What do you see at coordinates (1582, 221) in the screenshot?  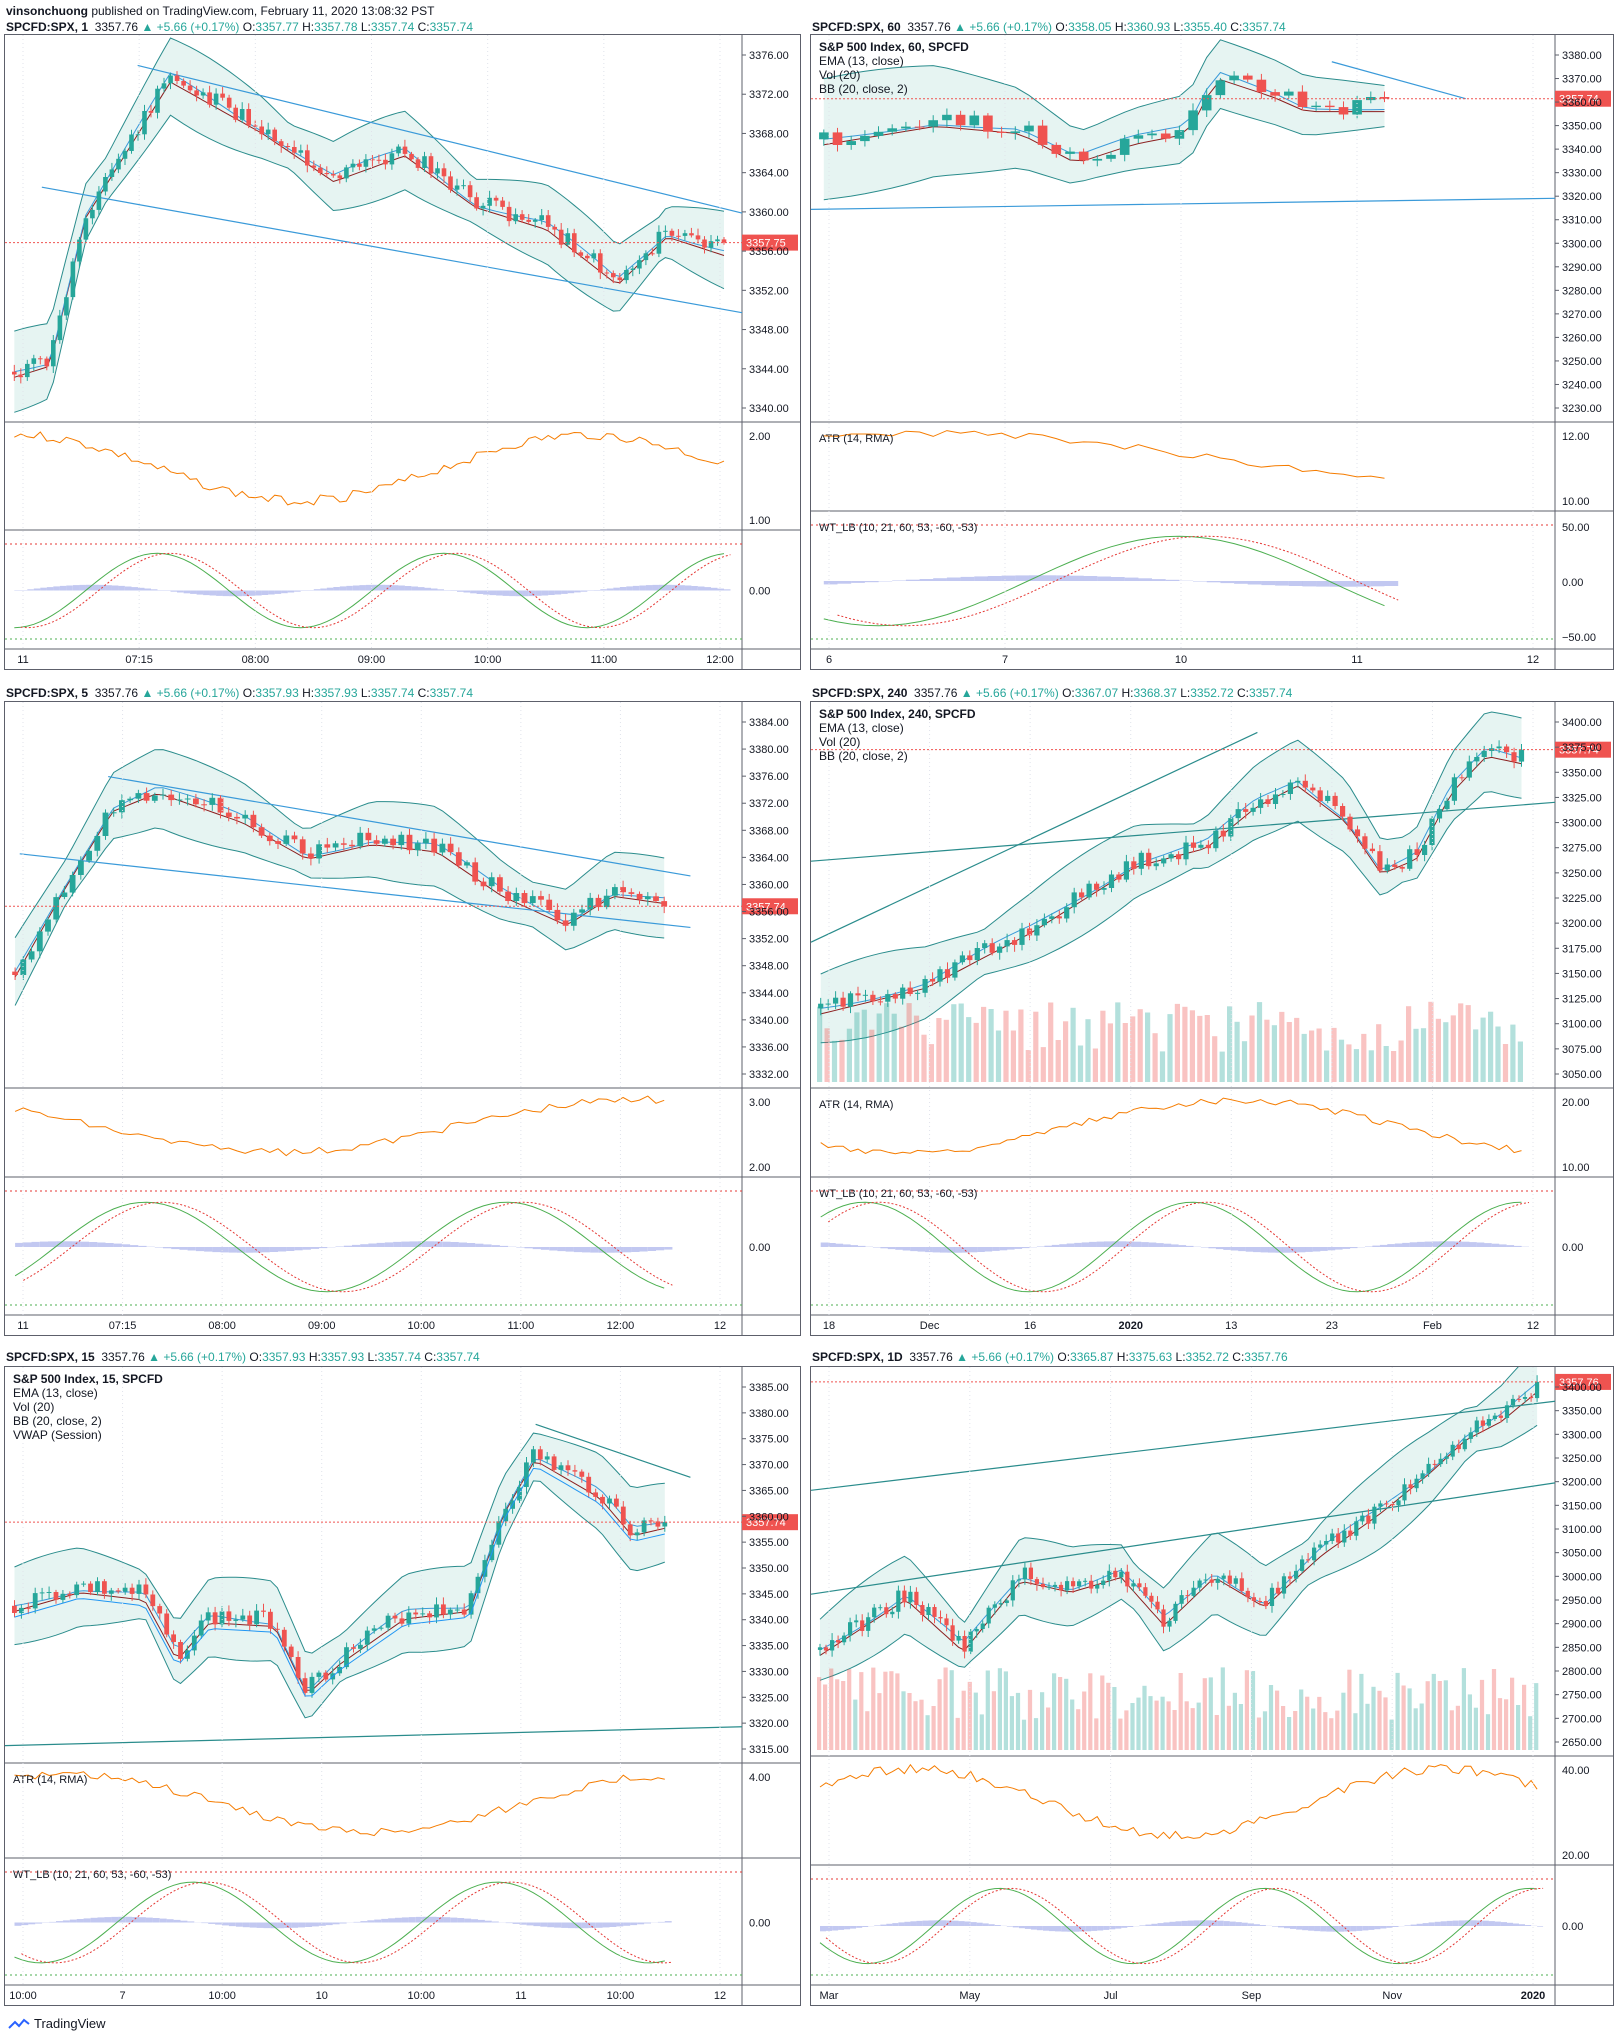 I see `y-tick-label: 3310.00` at bounding box center [1582, 221].